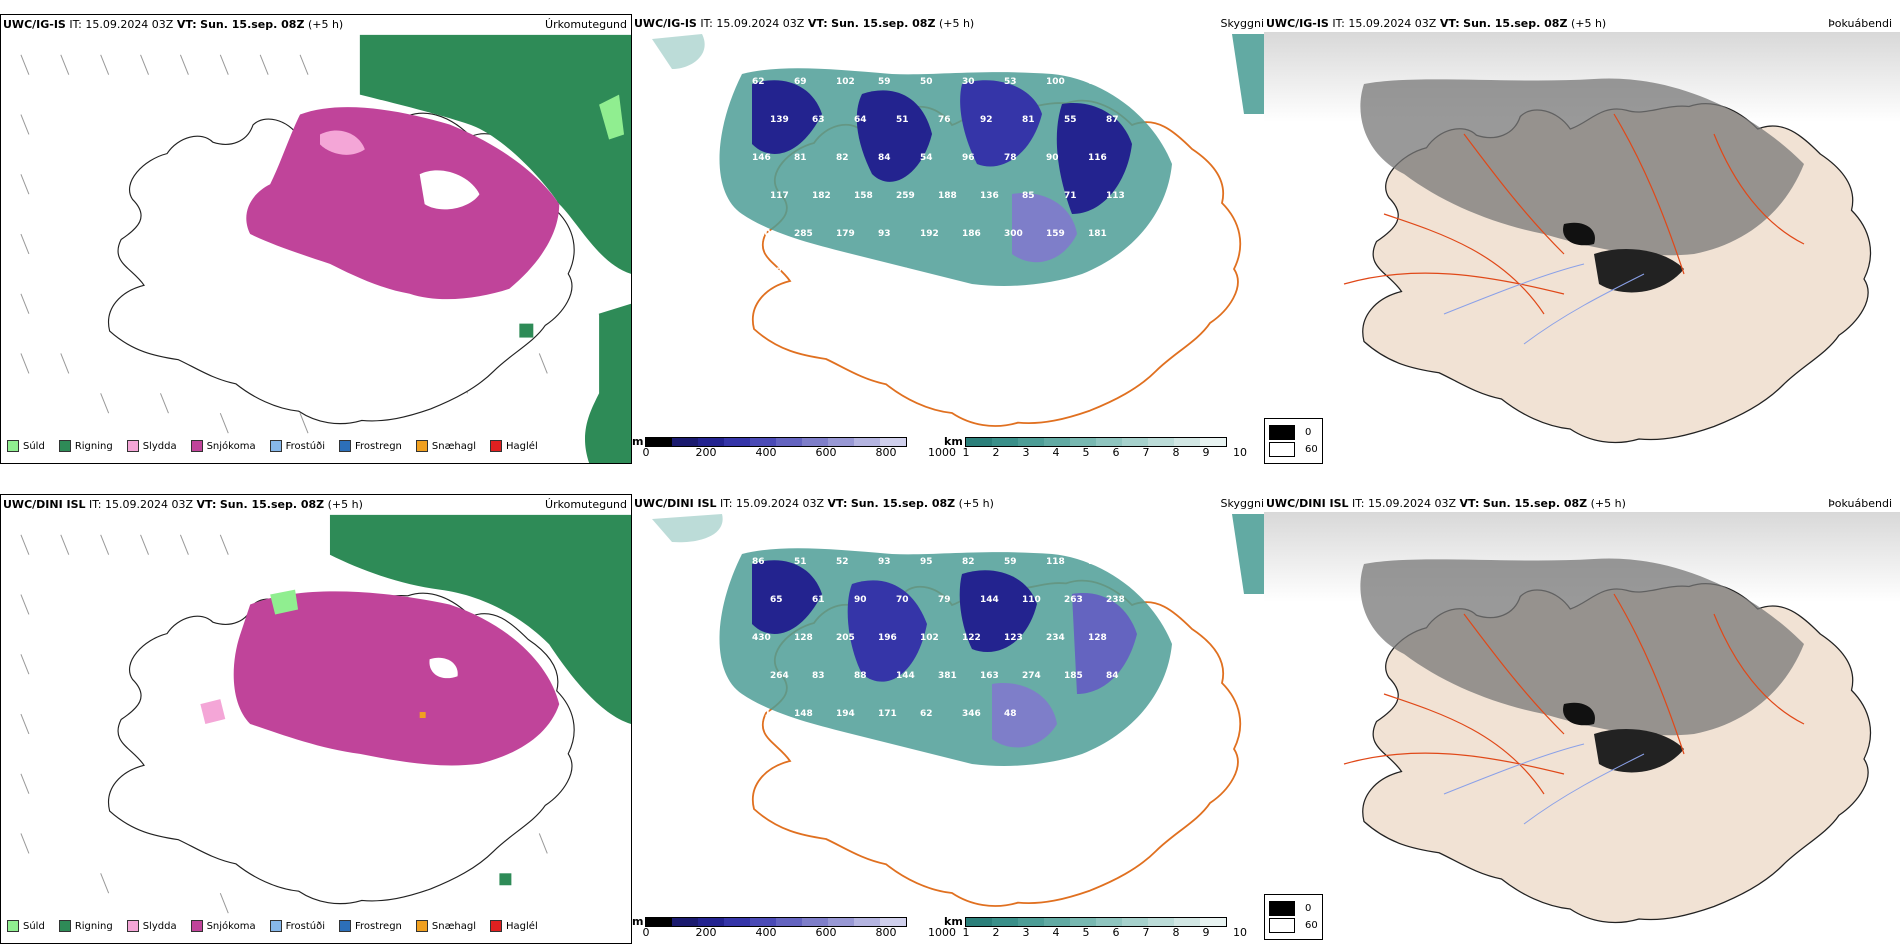 The height and width of the screenshot is (950, 1900). I want to click on legend-item: Rigning, so click(85, 926).